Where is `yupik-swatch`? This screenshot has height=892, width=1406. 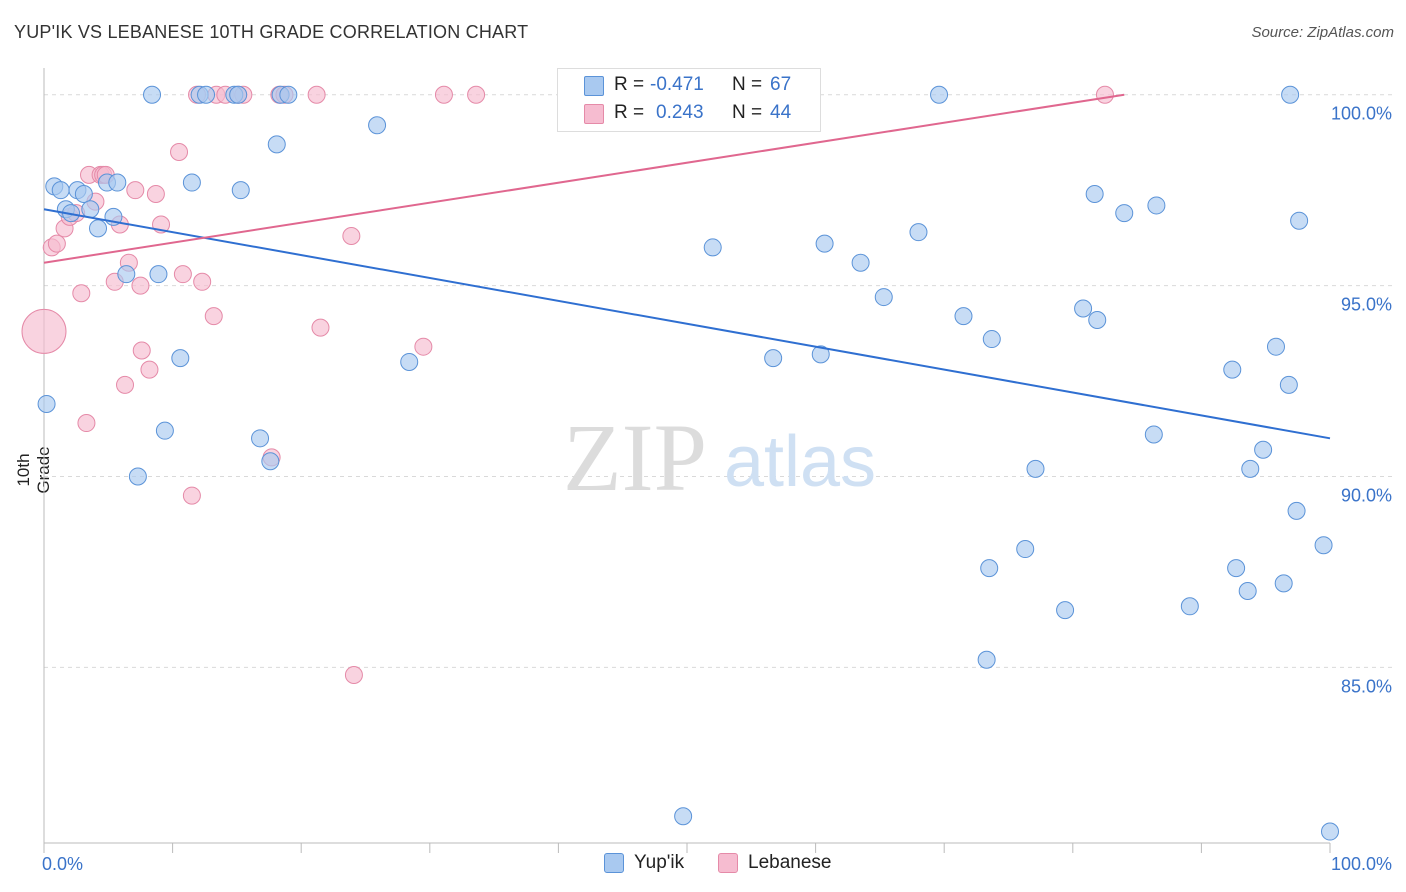 yupik-swatch is located at coordinates (594, 86).